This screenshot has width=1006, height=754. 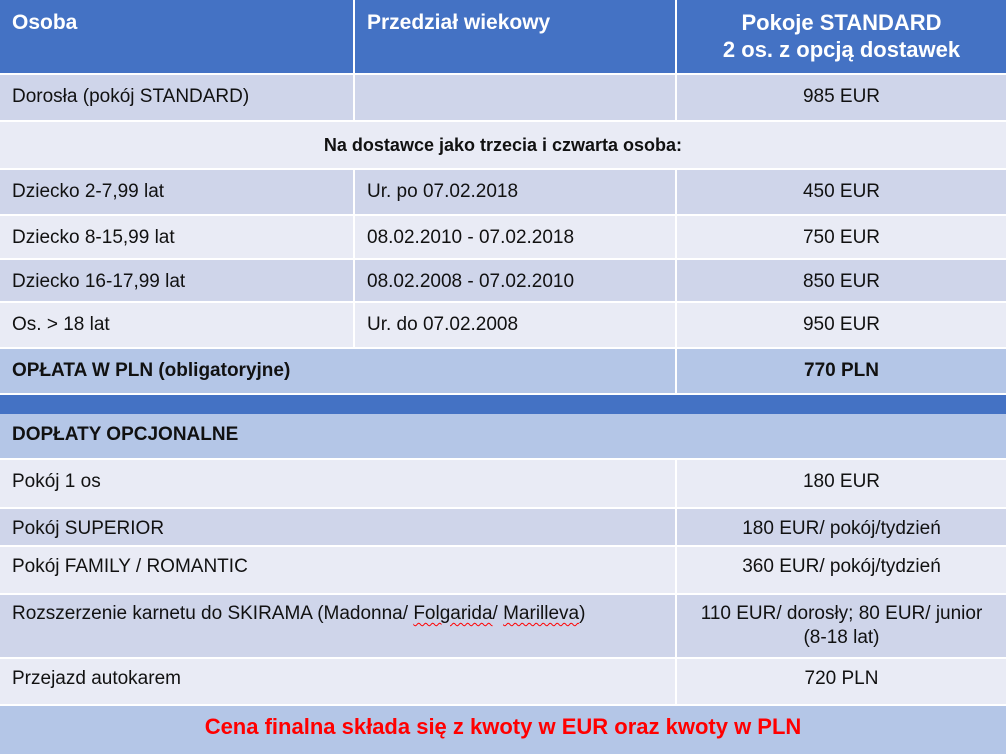 What do you see at coordinates (516, 238) in the screenshot?
I see `row-age: 08.02.2010 - 07.02.2018` at bounding box center [516, 238].